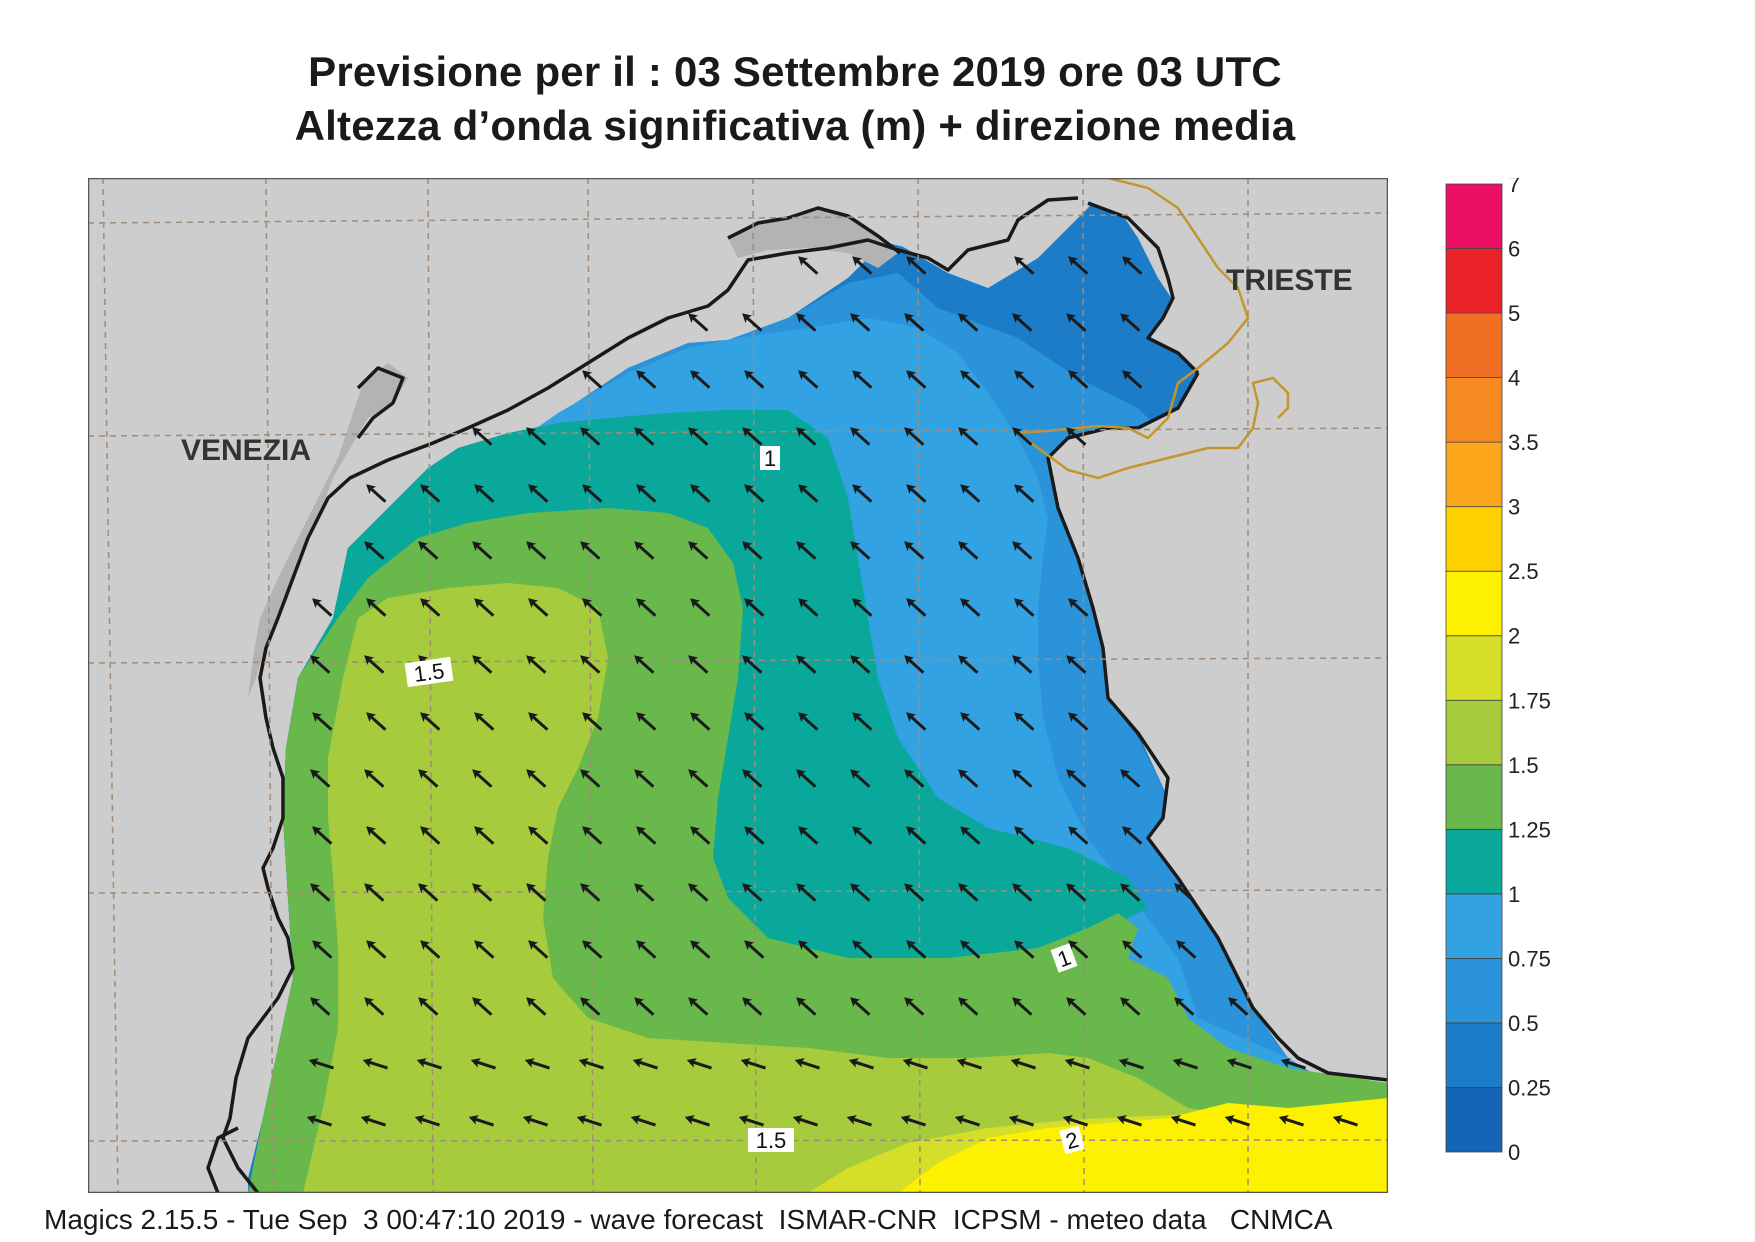 The width and height of the screenshot is (1755, 1242). What do you see at coordinates (429, 672) in the screenshot?
I see `contour-label-1.5-west: 1.5` at bounding box center [429, 672].